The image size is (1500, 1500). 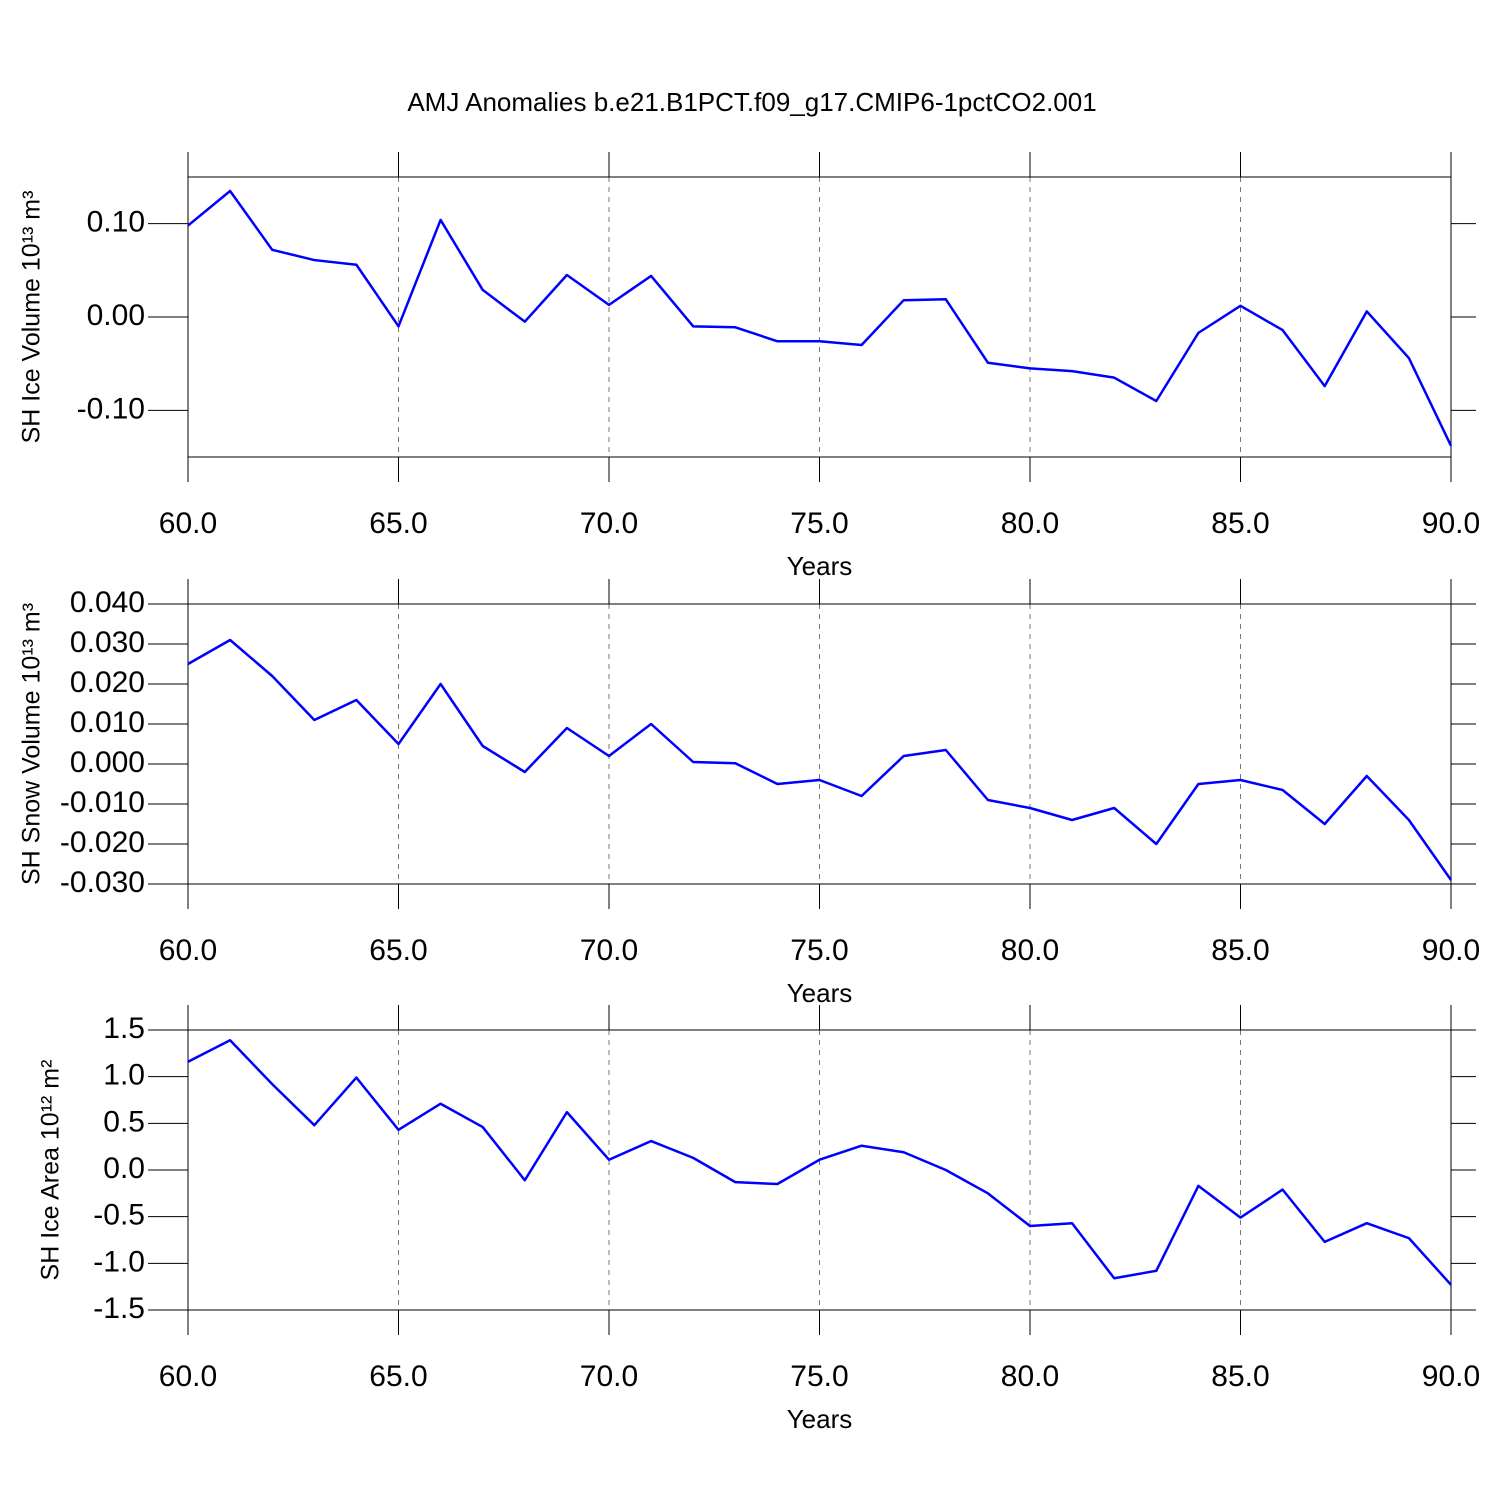 What do you see at coordinates (102, 802) in the screenshot?
I see `y-tick-label: -0.010` at bounding box center [102, 802].